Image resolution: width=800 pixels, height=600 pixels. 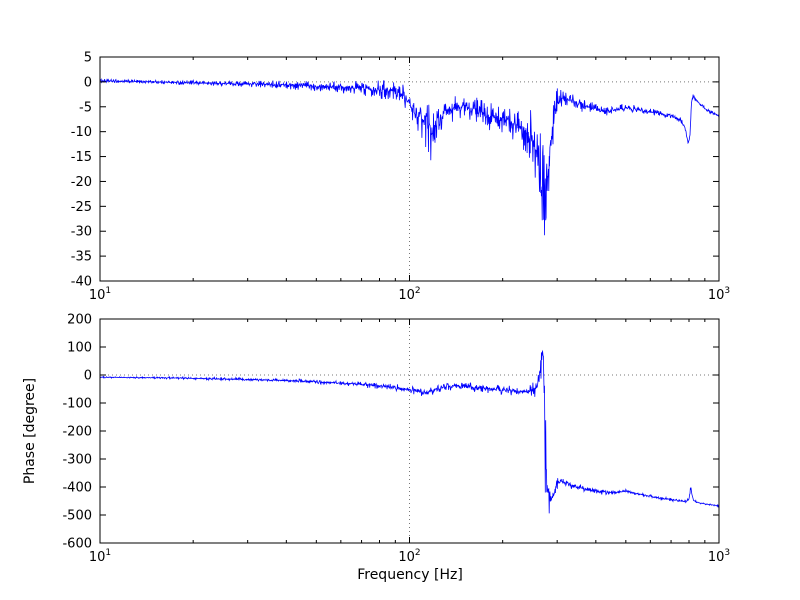 I want to click on y-tick-label: 200, so click(x=79, y=320).